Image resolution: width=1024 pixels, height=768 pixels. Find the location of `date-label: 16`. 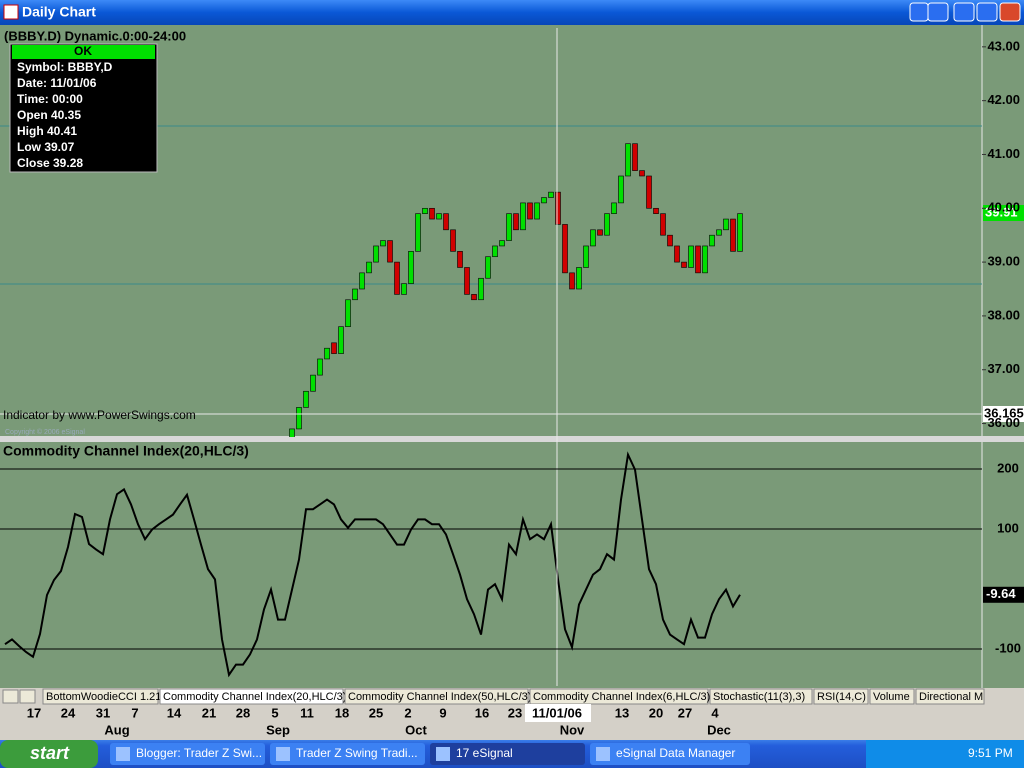

date-label: 16 is located at coordinates (482, 712).